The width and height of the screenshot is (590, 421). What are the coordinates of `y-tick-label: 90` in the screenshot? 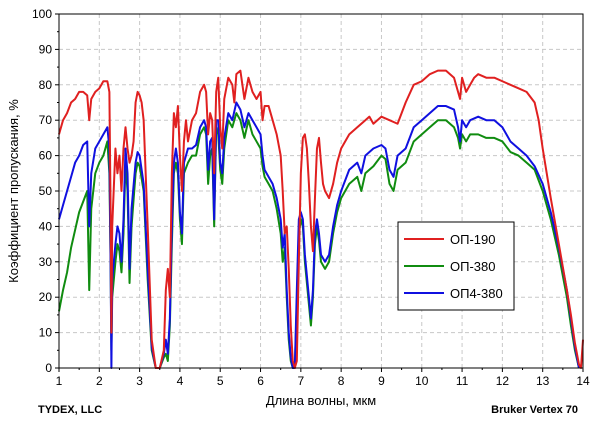 It's located at (46, 49).